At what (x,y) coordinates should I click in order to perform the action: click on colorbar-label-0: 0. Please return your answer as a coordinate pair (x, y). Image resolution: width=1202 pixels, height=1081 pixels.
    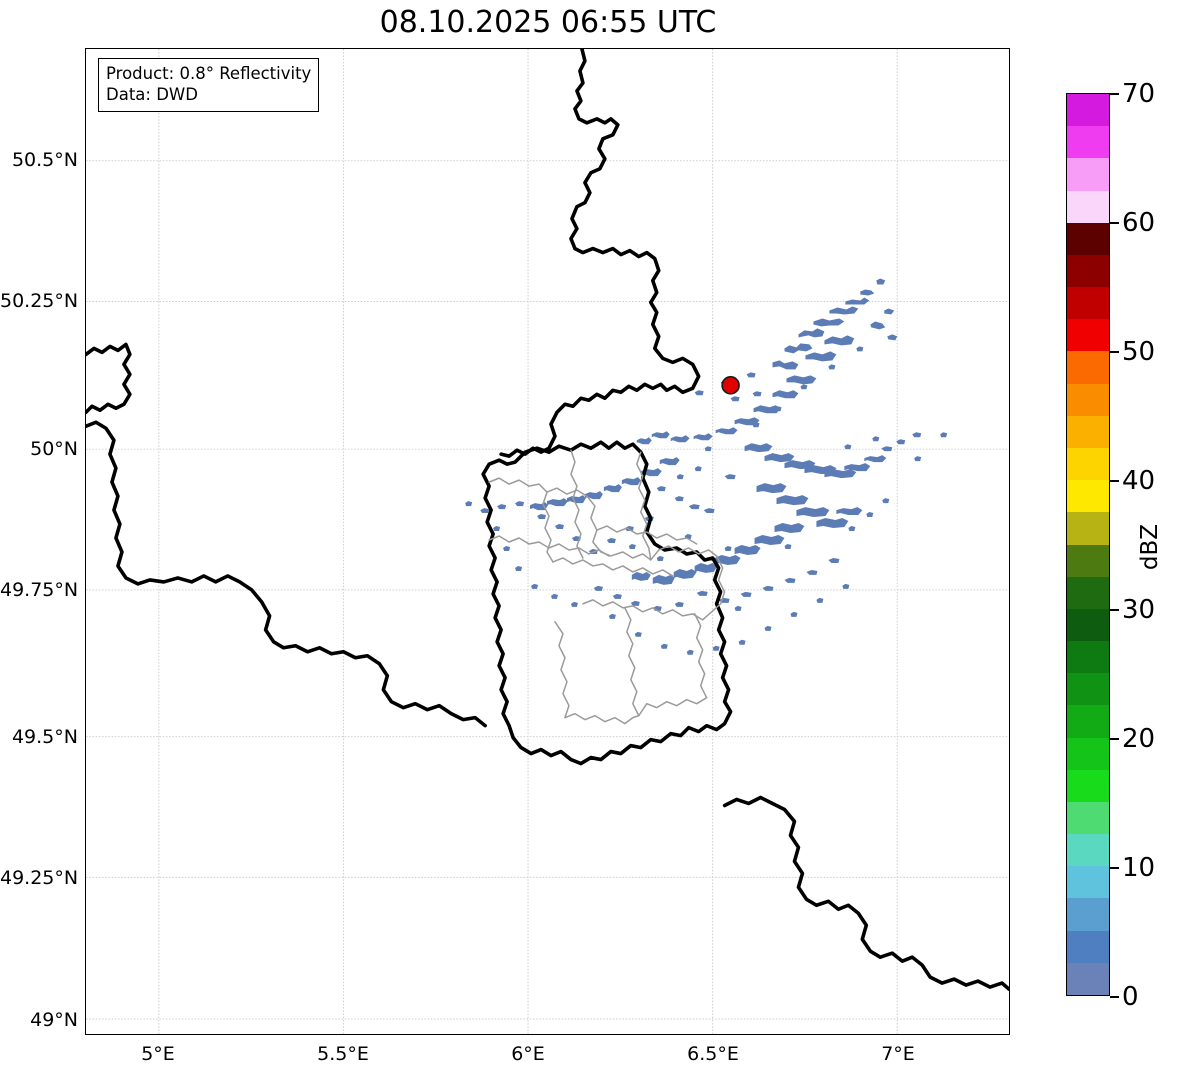
    Looking at the image, I should click on (1130, 997).